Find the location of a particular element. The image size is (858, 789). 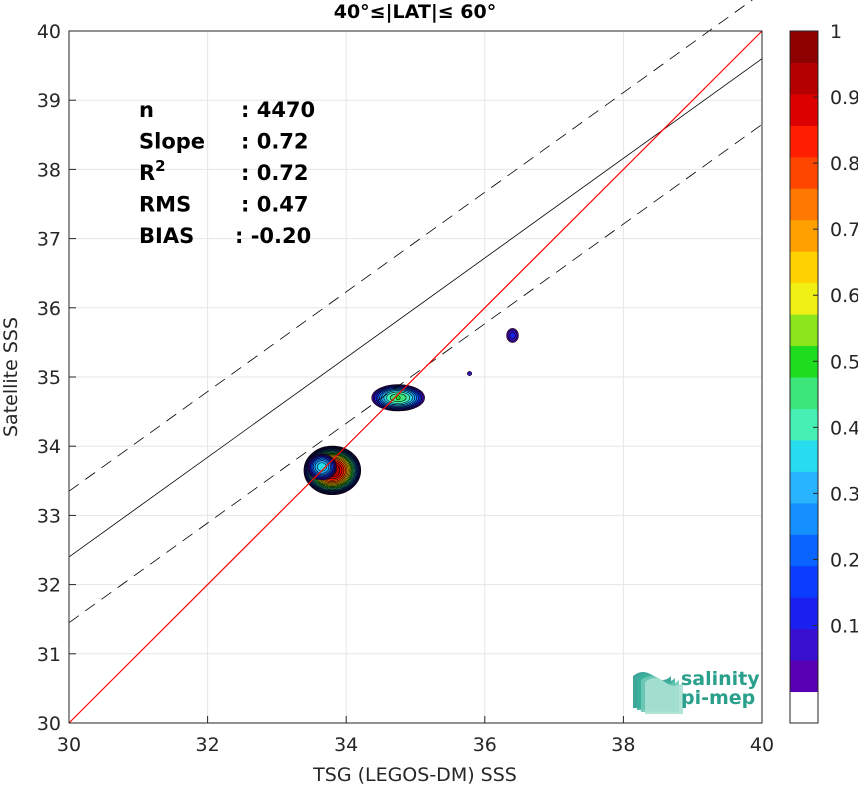

x-tick-label: 34 is located at coordinates (346, 745).